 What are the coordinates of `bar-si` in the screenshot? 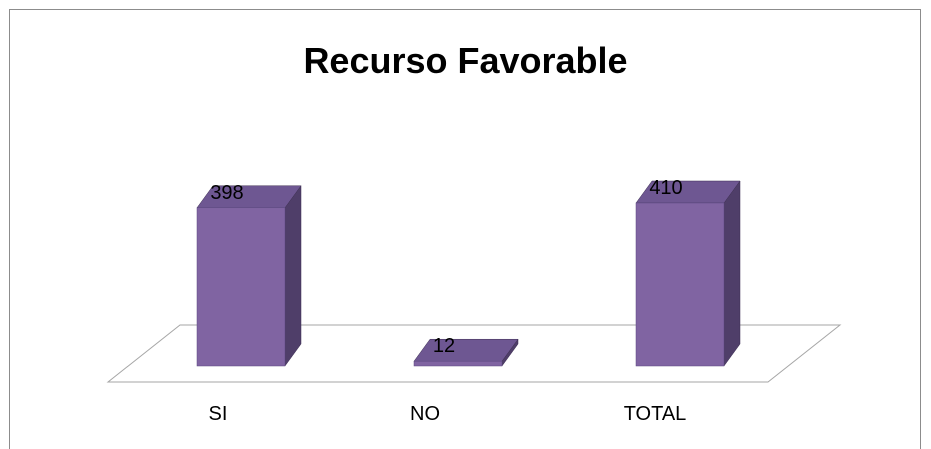 It's located at (249, 276).